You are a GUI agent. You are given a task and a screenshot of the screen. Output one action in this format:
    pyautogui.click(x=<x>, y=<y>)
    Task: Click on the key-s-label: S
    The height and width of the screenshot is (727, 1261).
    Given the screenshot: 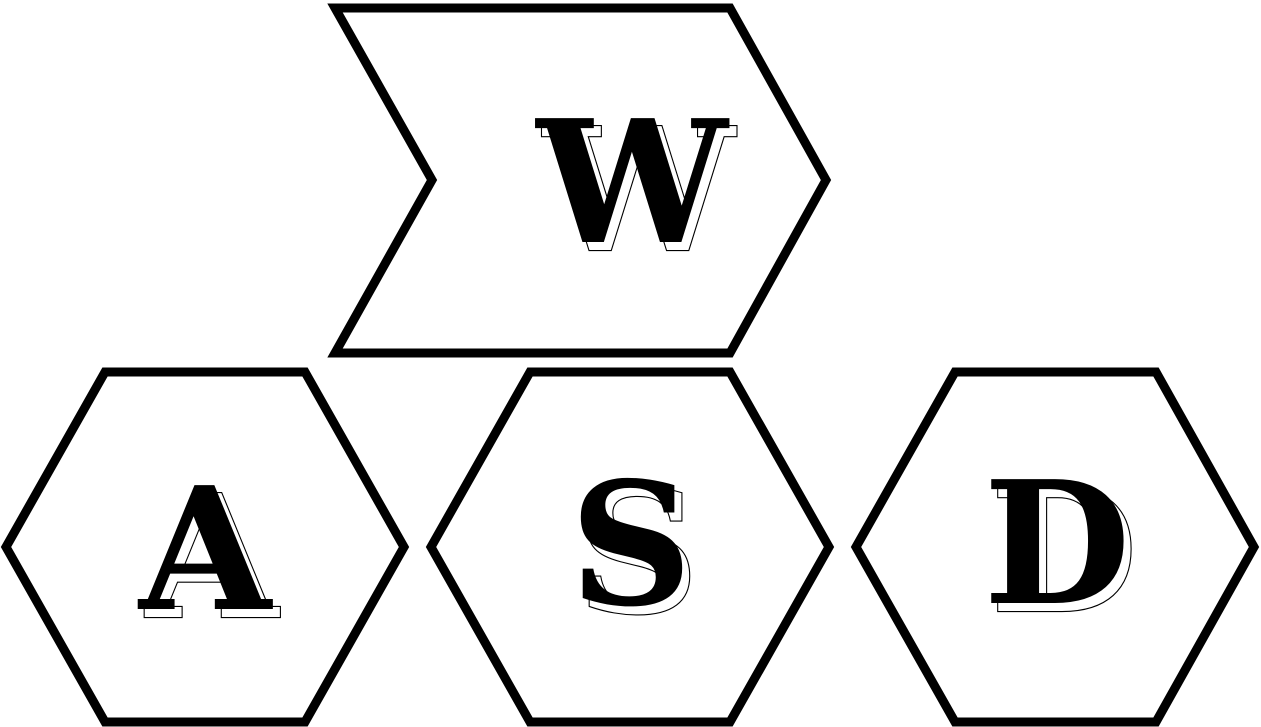 What is the action you would take?
    pyautogui.click(x=631, y=545)
    